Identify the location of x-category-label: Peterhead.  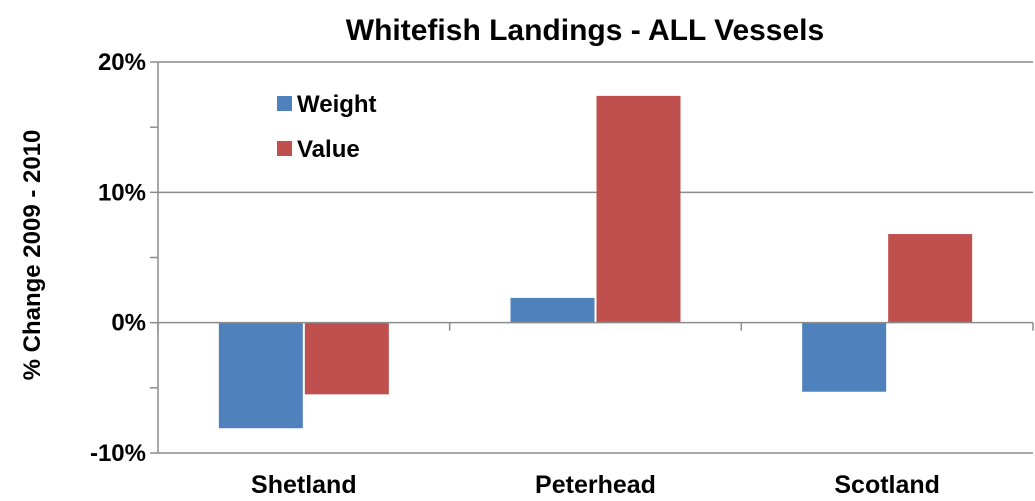
(595, 485).